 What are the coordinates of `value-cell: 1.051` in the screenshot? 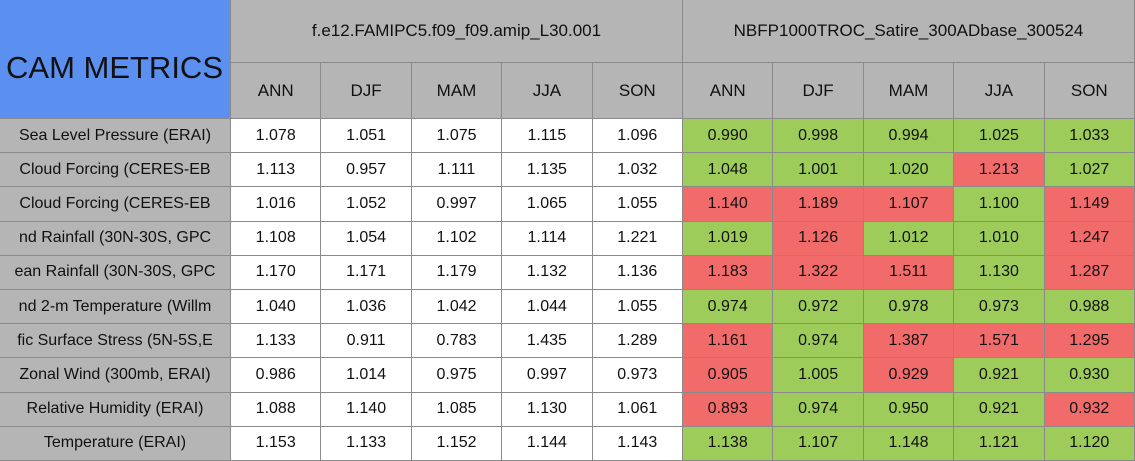 It's located at (366, 136).